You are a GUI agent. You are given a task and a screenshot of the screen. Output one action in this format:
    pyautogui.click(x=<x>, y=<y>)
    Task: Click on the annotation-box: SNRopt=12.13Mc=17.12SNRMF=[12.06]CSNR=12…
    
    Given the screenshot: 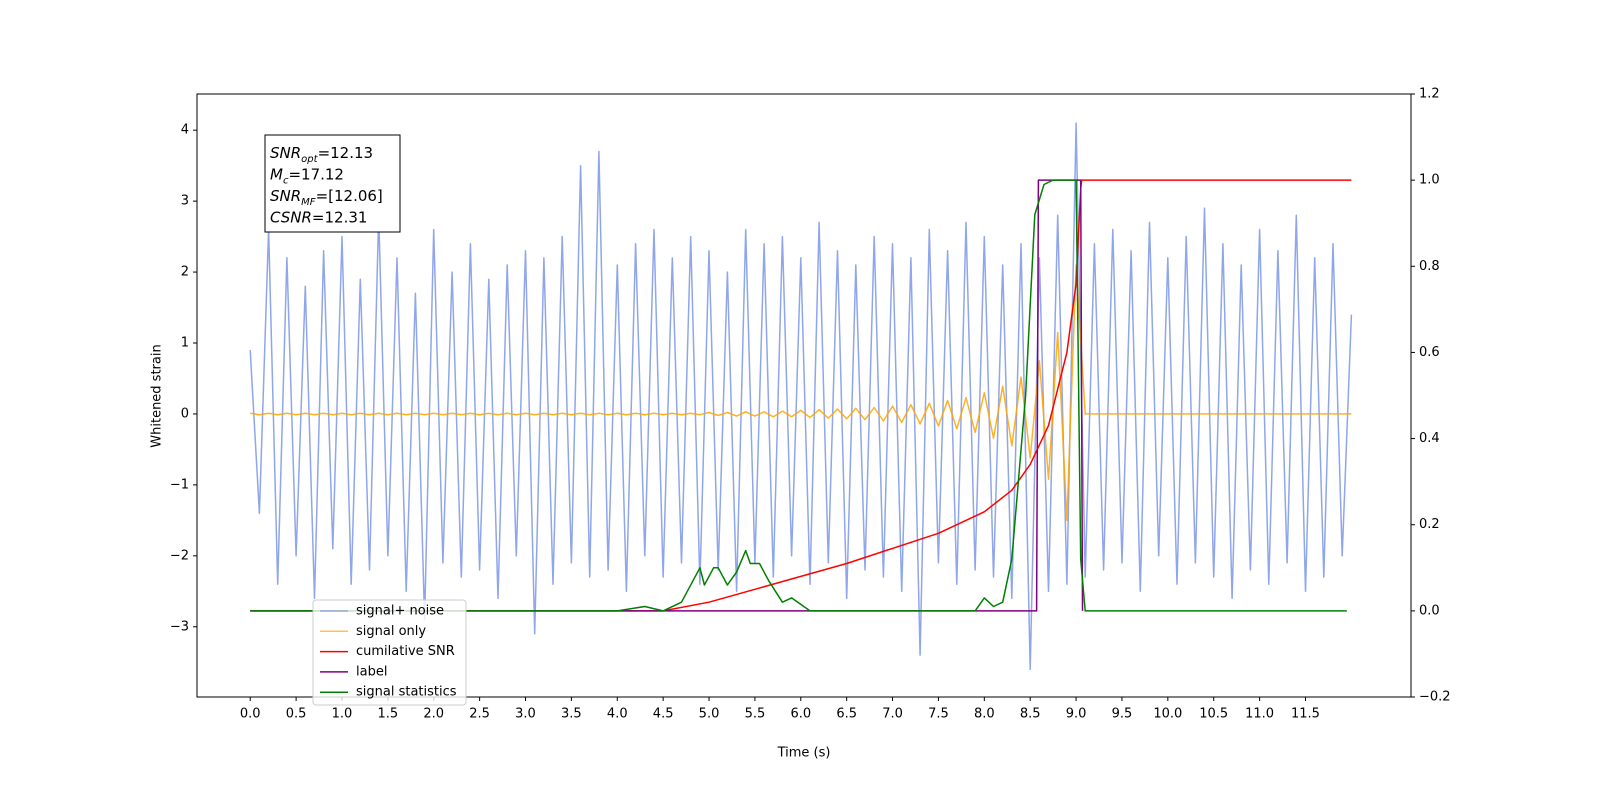 What is the action you would take?
    pyautogui.click(x=332, y=183)
    